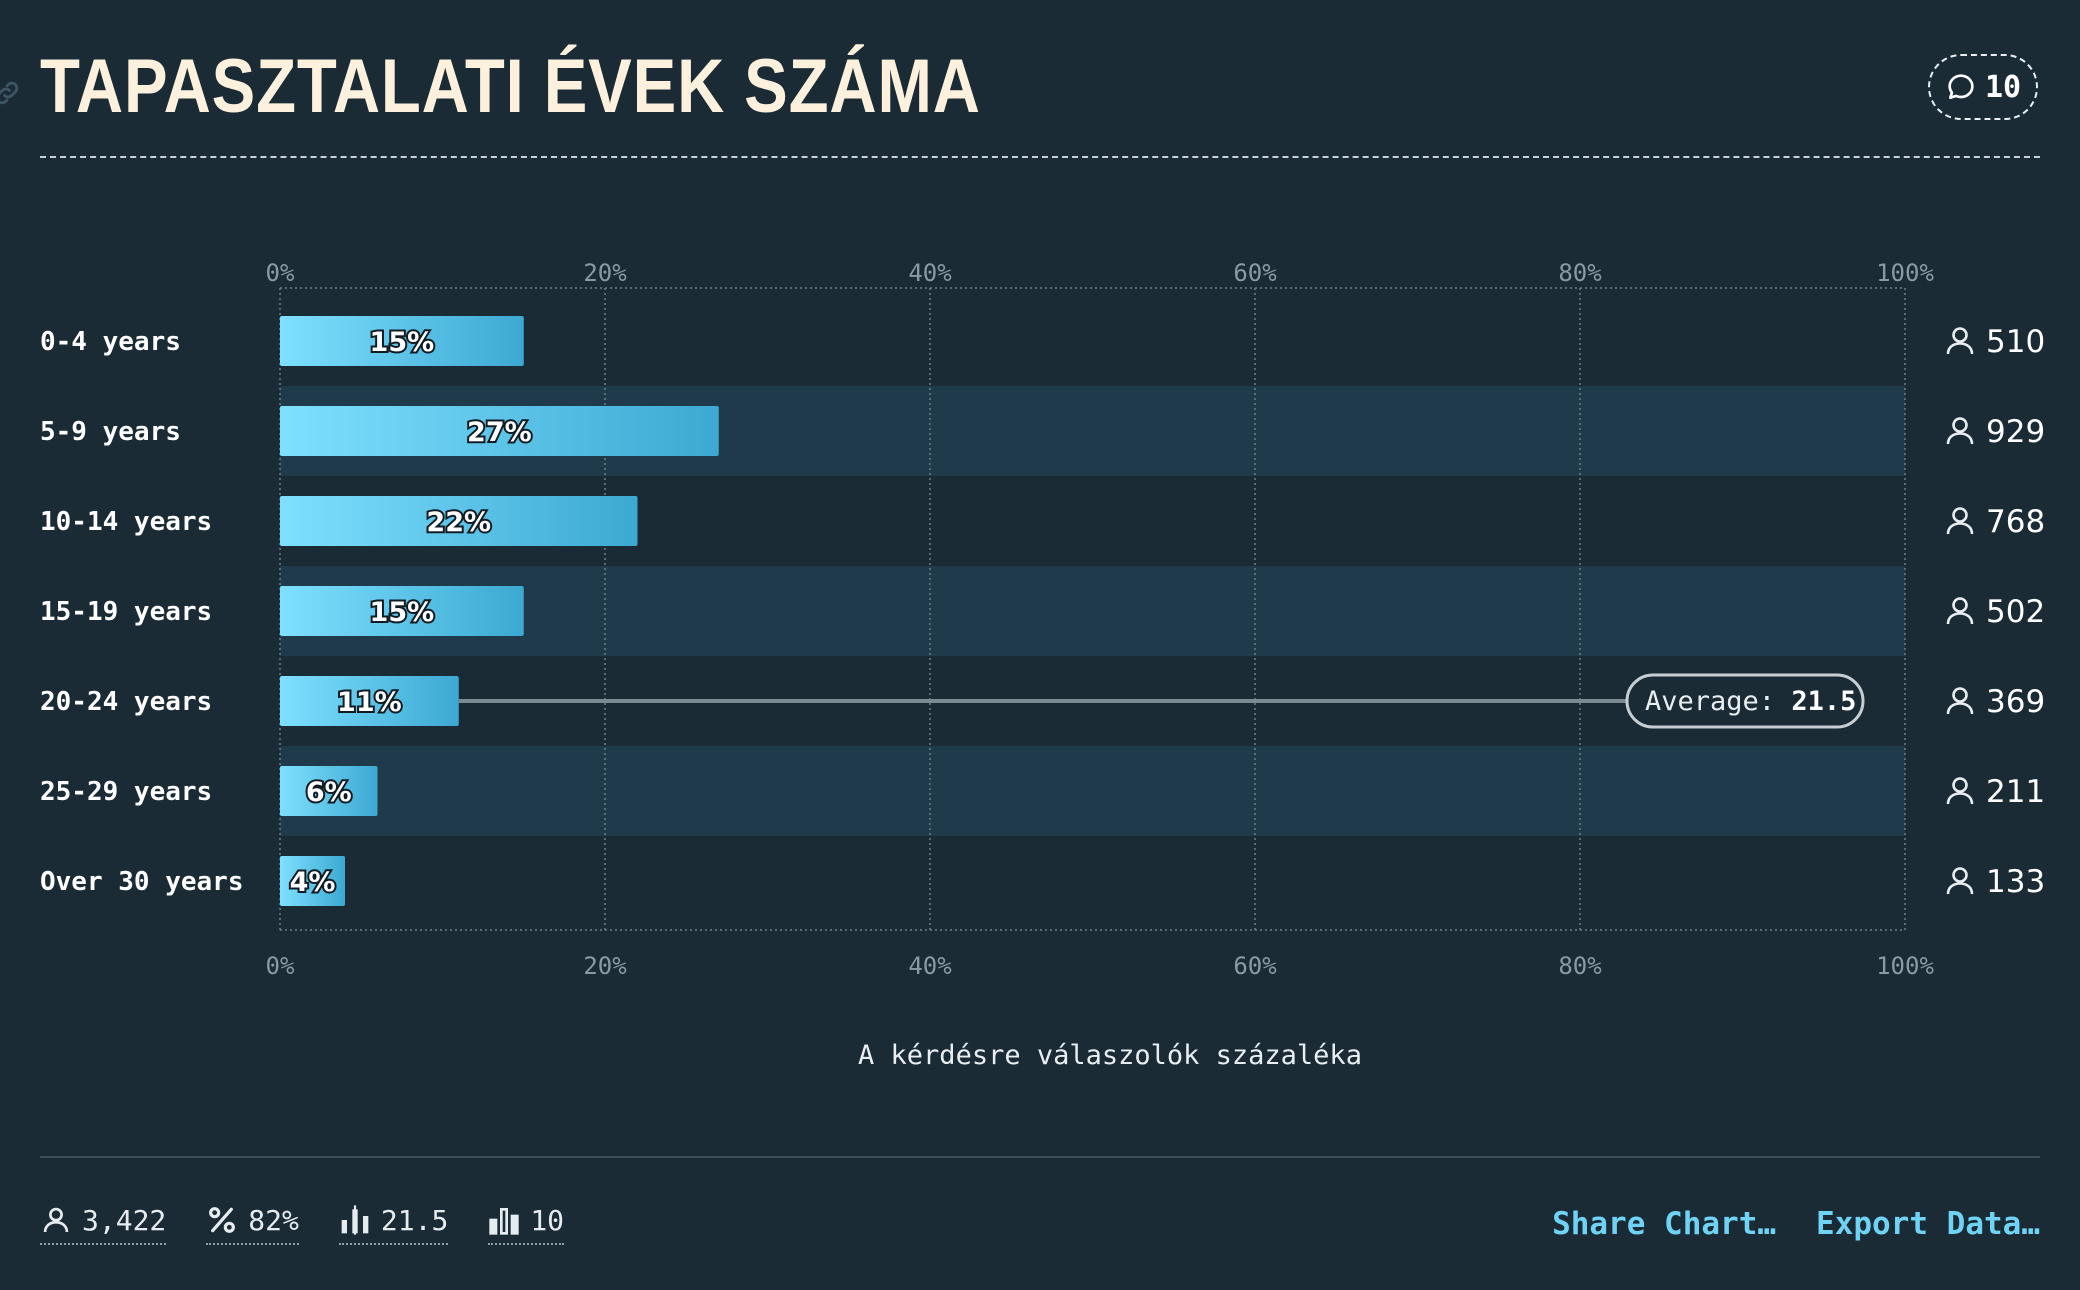  What do you see at coordinates (930, 273) in the screenshot?
I see `x-tick-label-top: 40%` at bounding box center [930, 273].